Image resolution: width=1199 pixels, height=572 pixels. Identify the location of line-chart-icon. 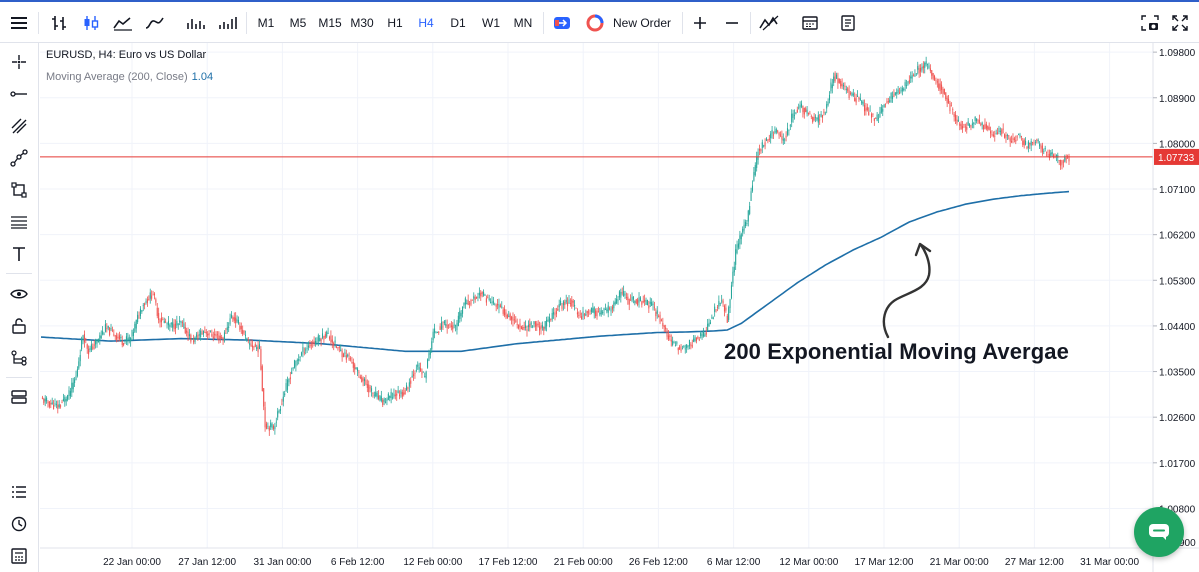
(155, 23).